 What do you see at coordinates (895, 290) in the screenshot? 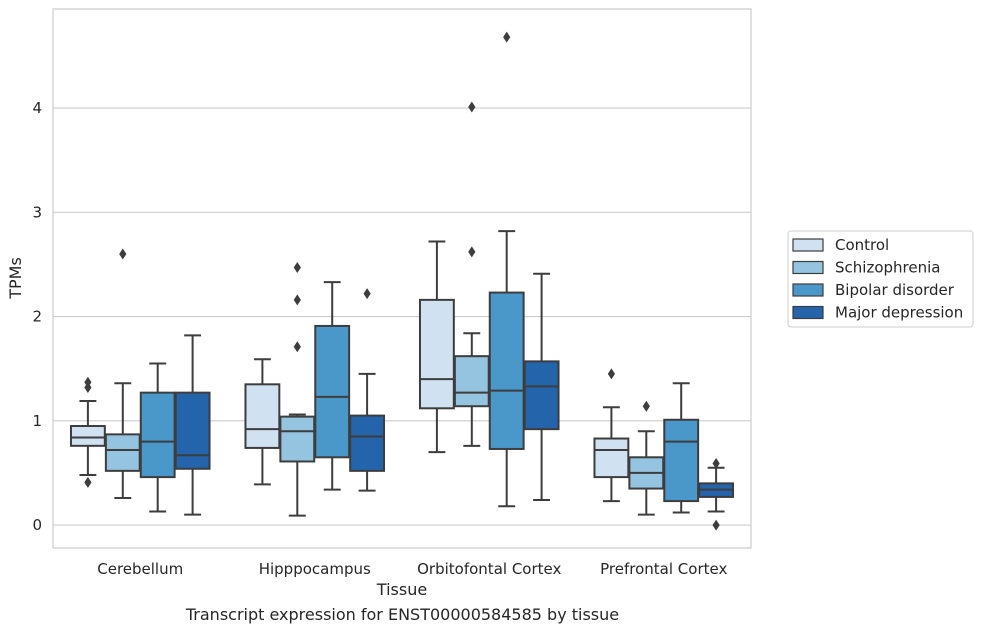
I see `legend-label: Bipolar disorder` at bounding box center [895, 290].